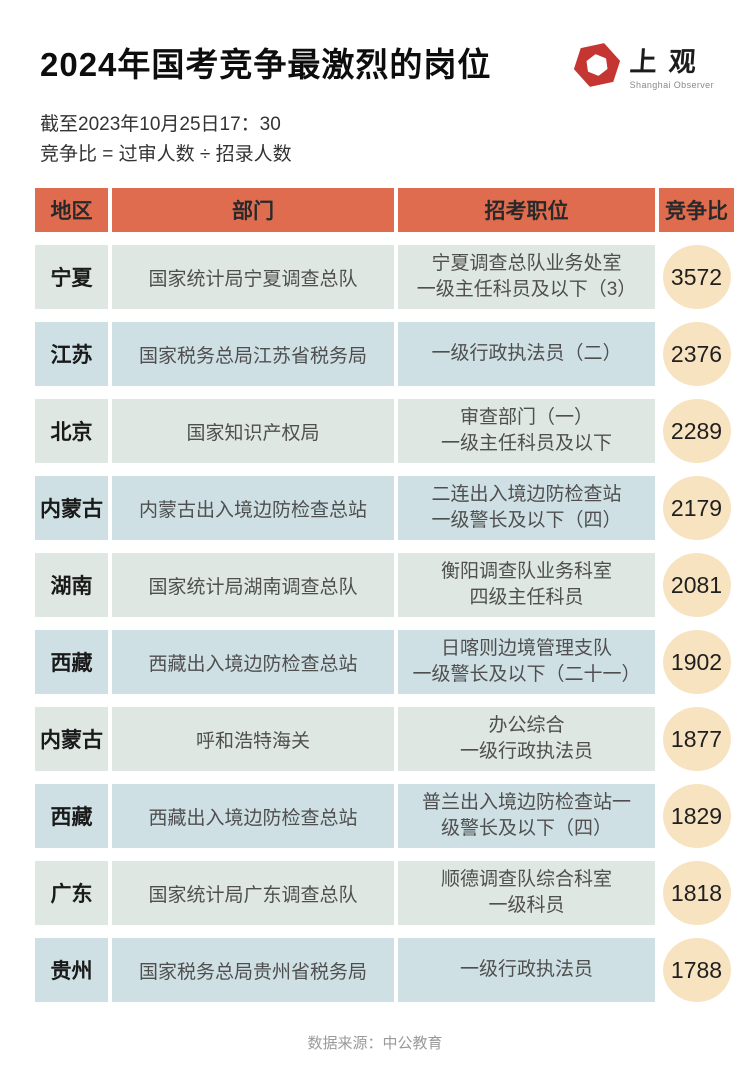  Describe the element at coordinates (253, 277) in the screenshot. I see `department-cell: 国家统计局宁夏调查总队` at that location.